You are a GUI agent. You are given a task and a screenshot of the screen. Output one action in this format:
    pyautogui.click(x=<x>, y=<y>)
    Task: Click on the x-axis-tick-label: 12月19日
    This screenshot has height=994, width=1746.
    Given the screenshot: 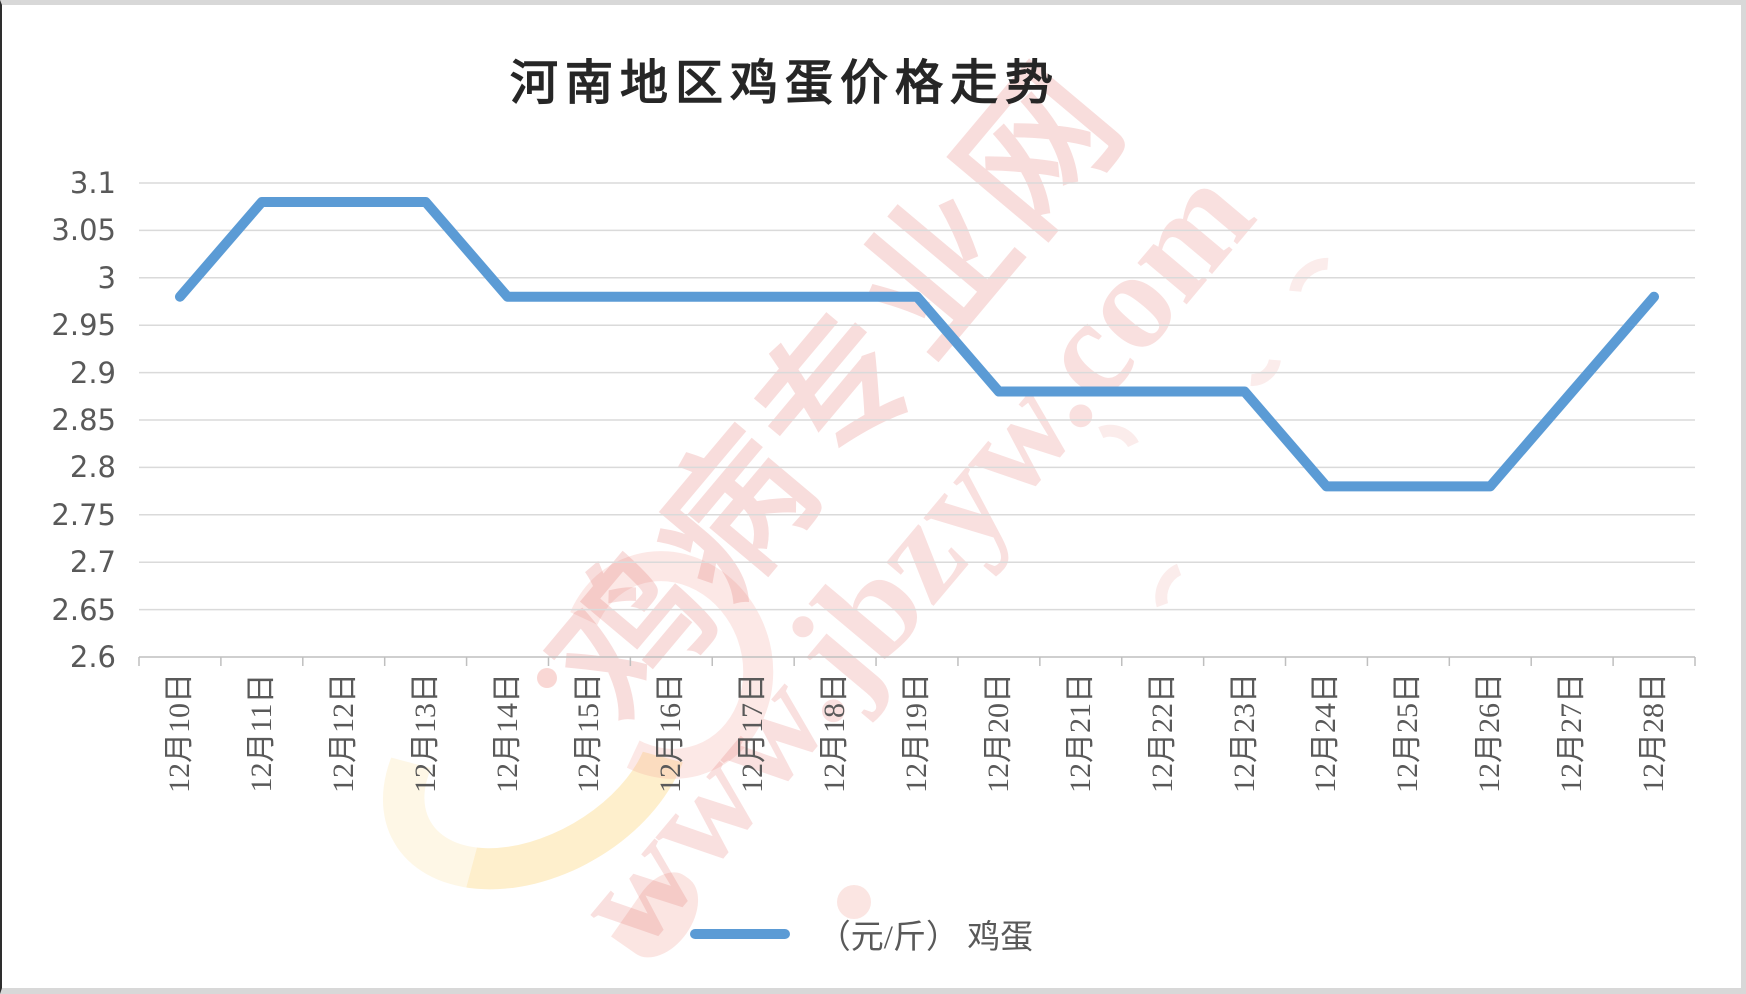 What is the action you would take?
    pyautogui.click(x=916, y=733)
    